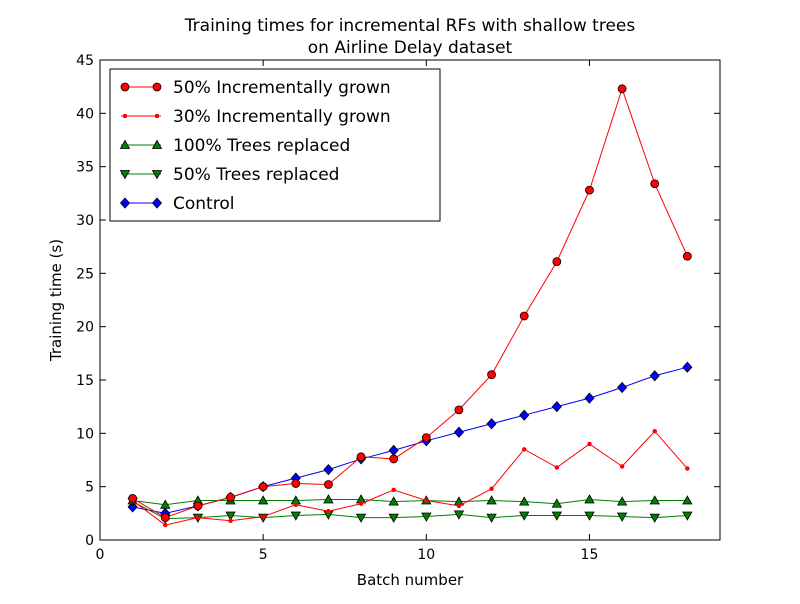  I want to click on y-tick-label: 5, so click(89, 488).